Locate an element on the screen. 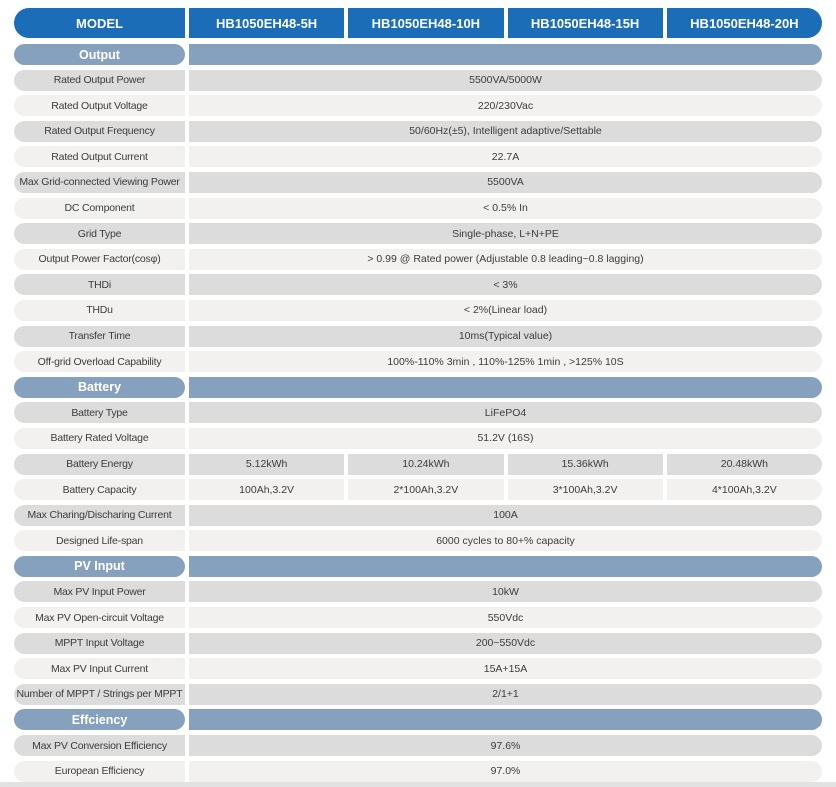 This screenshot has height=787, width=836. row-label: Battery Energy is located at coordinates (99, 464).